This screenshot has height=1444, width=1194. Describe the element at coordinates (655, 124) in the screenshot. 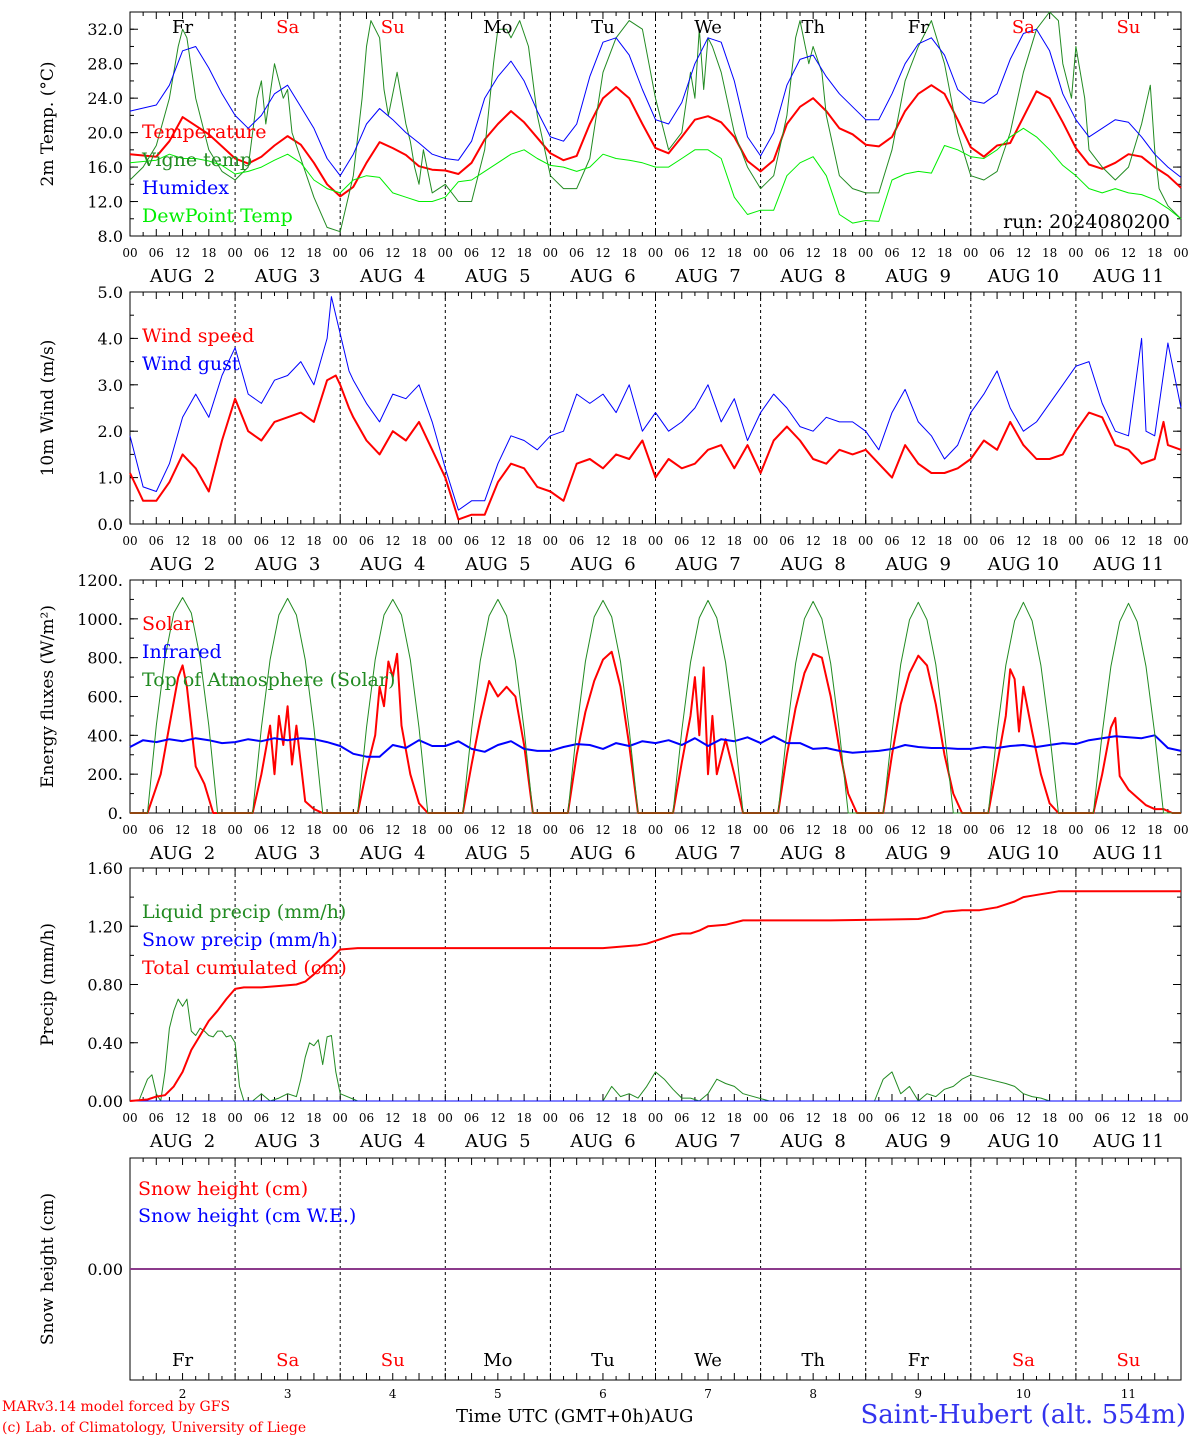

I see `panel-frame` at that location.